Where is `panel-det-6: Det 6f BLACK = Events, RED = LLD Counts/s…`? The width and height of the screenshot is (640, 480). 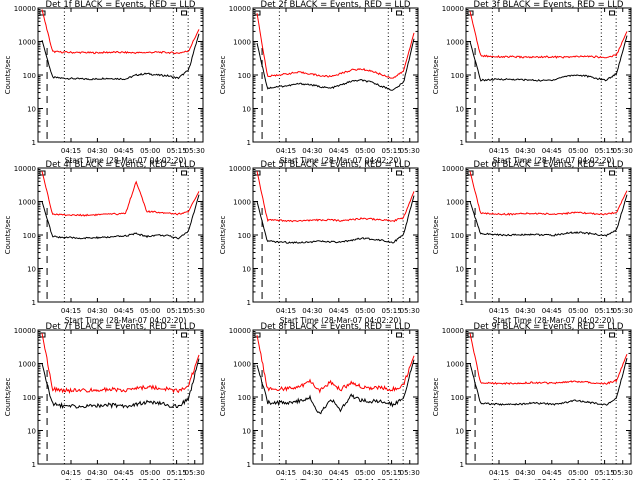
panel-det-6: Det 6f BLACK = Events, RED = LLD Counts/s… is located at coordinates (532, 242).